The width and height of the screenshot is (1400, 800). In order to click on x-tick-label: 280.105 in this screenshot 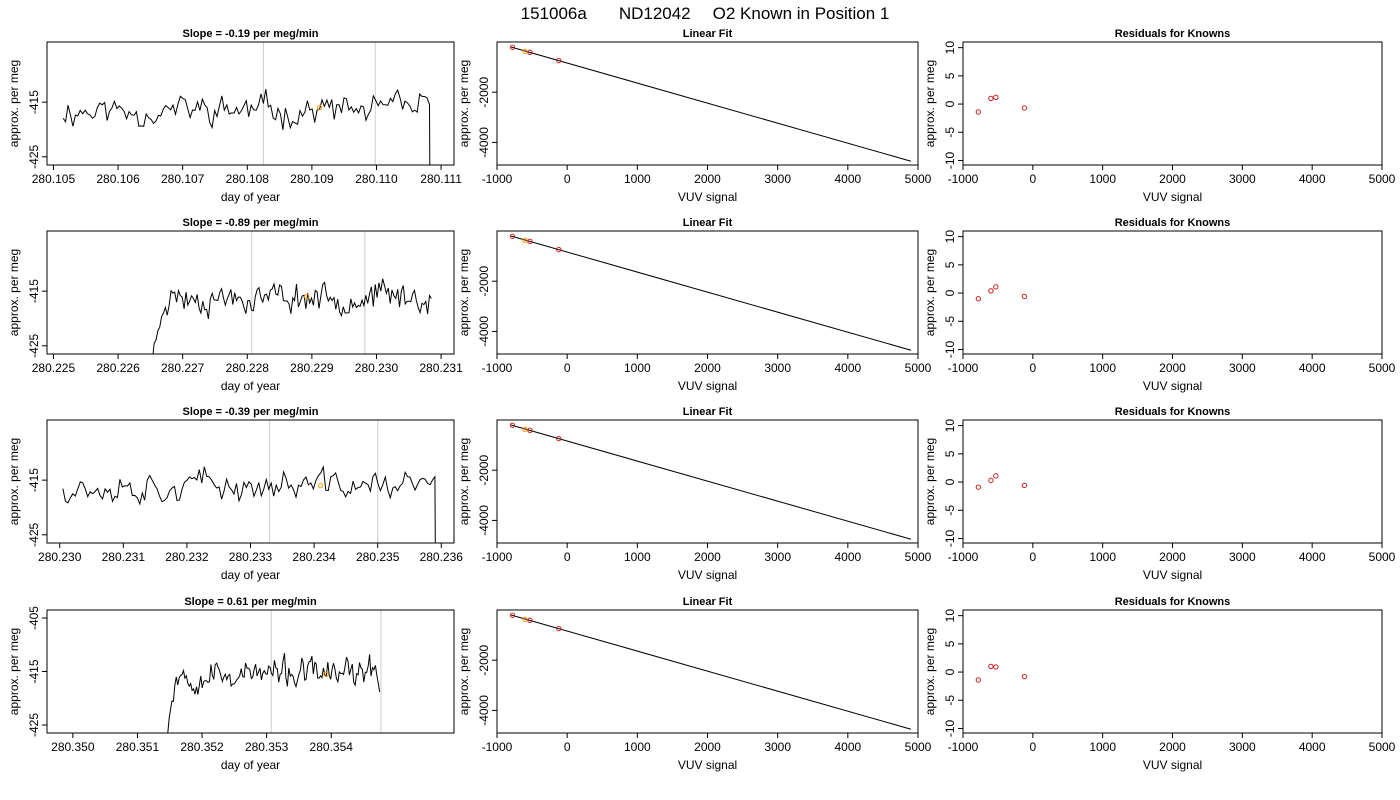, I will do `click(54, 179)`.